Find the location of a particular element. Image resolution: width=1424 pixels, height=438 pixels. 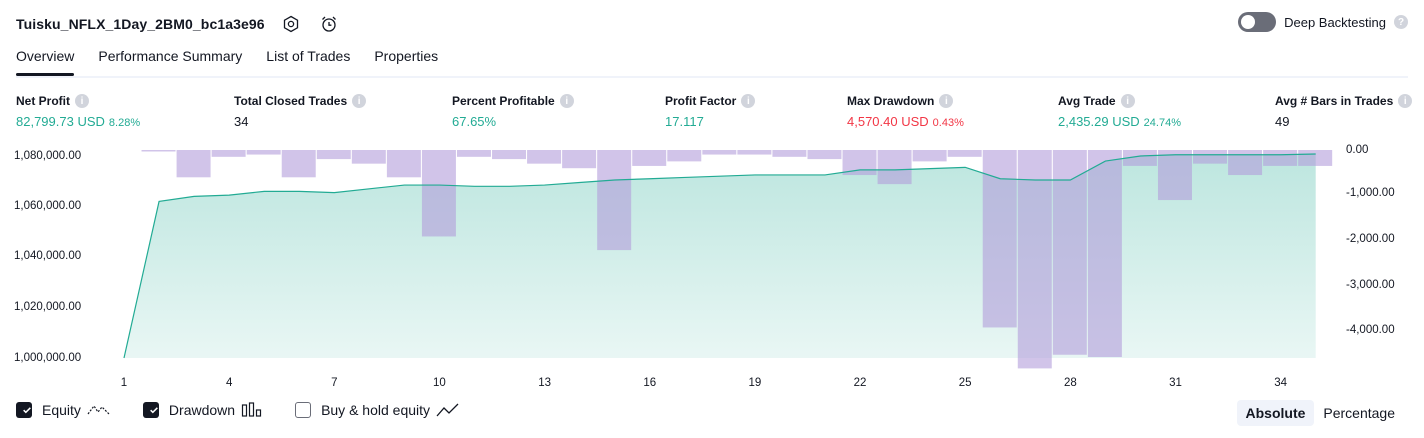

stat-net-profit: Net Profit i 82,799.73 USD 8.28% is located at coordinates (78, 111).